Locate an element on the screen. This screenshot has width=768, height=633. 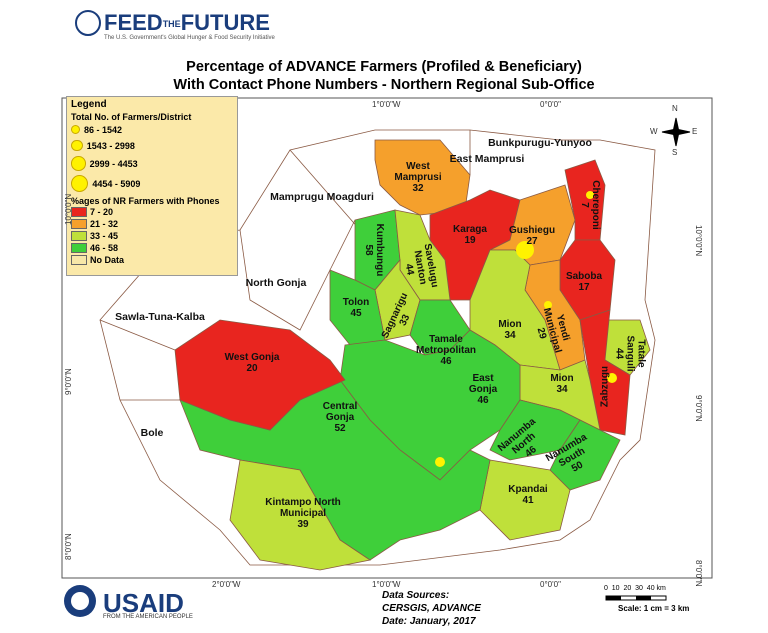
district-value: 45 is located at coordinates (356, 313).